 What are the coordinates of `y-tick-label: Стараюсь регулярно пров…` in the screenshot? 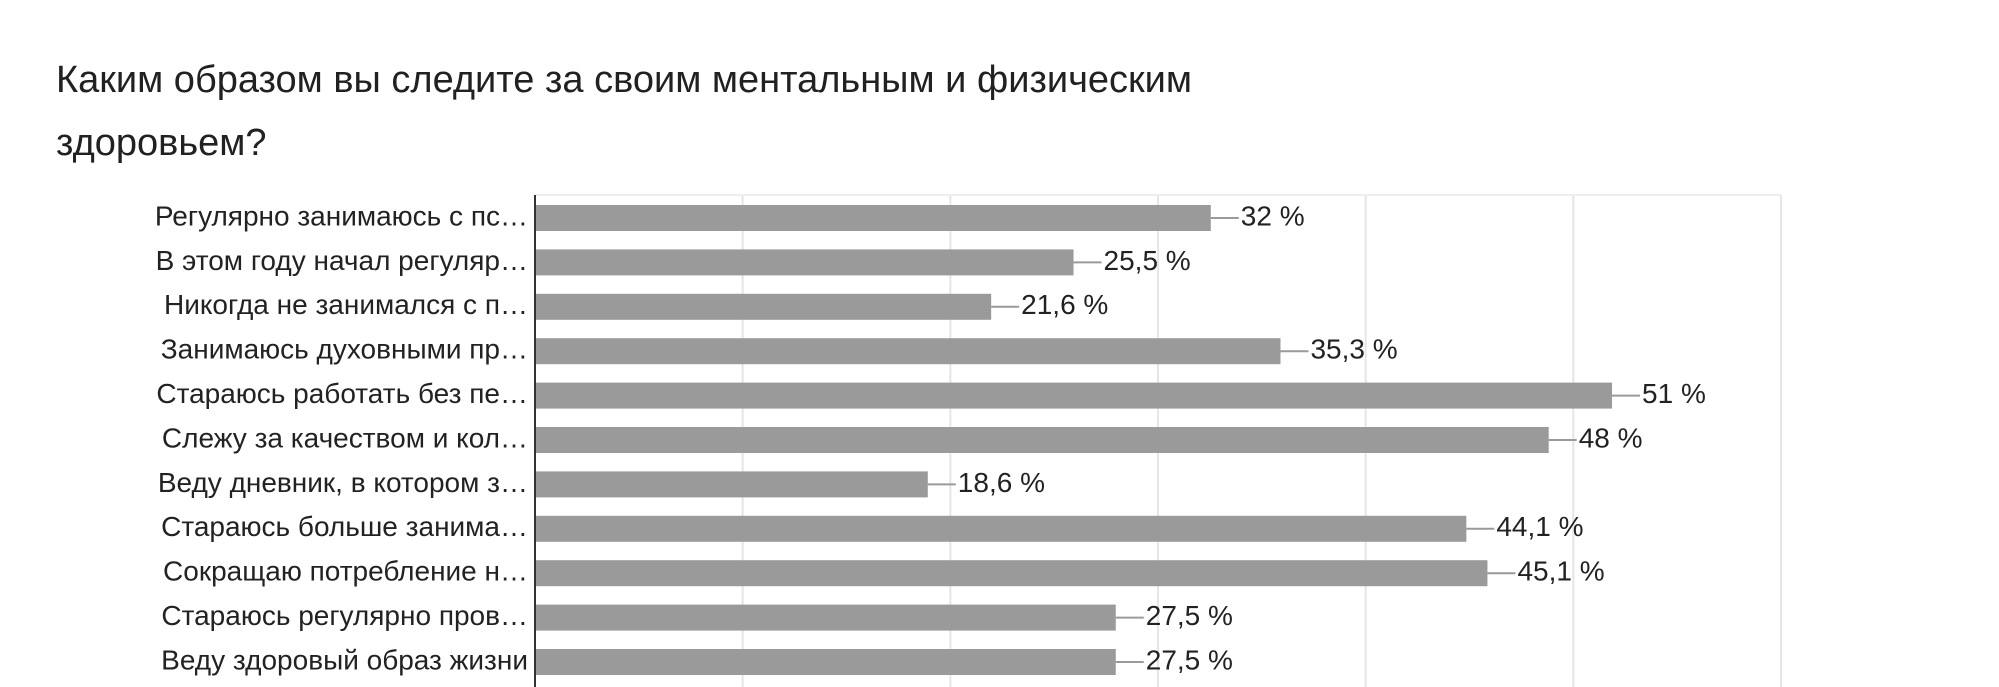 It's located at (344, 615).